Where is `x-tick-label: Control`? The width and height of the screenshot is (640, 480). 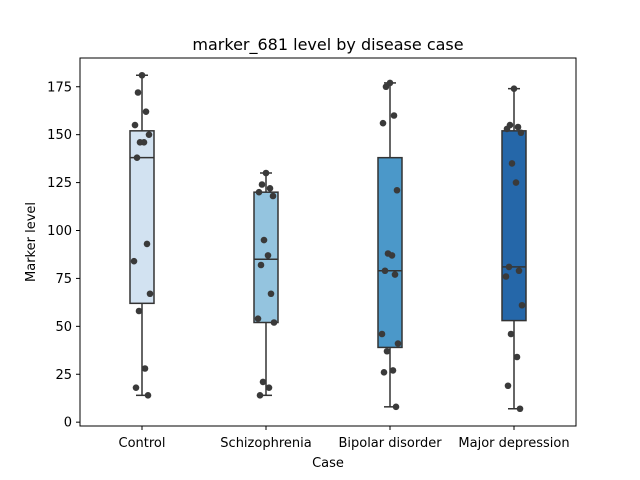 x-tick-label: Control is located at coordinates (142, 443).